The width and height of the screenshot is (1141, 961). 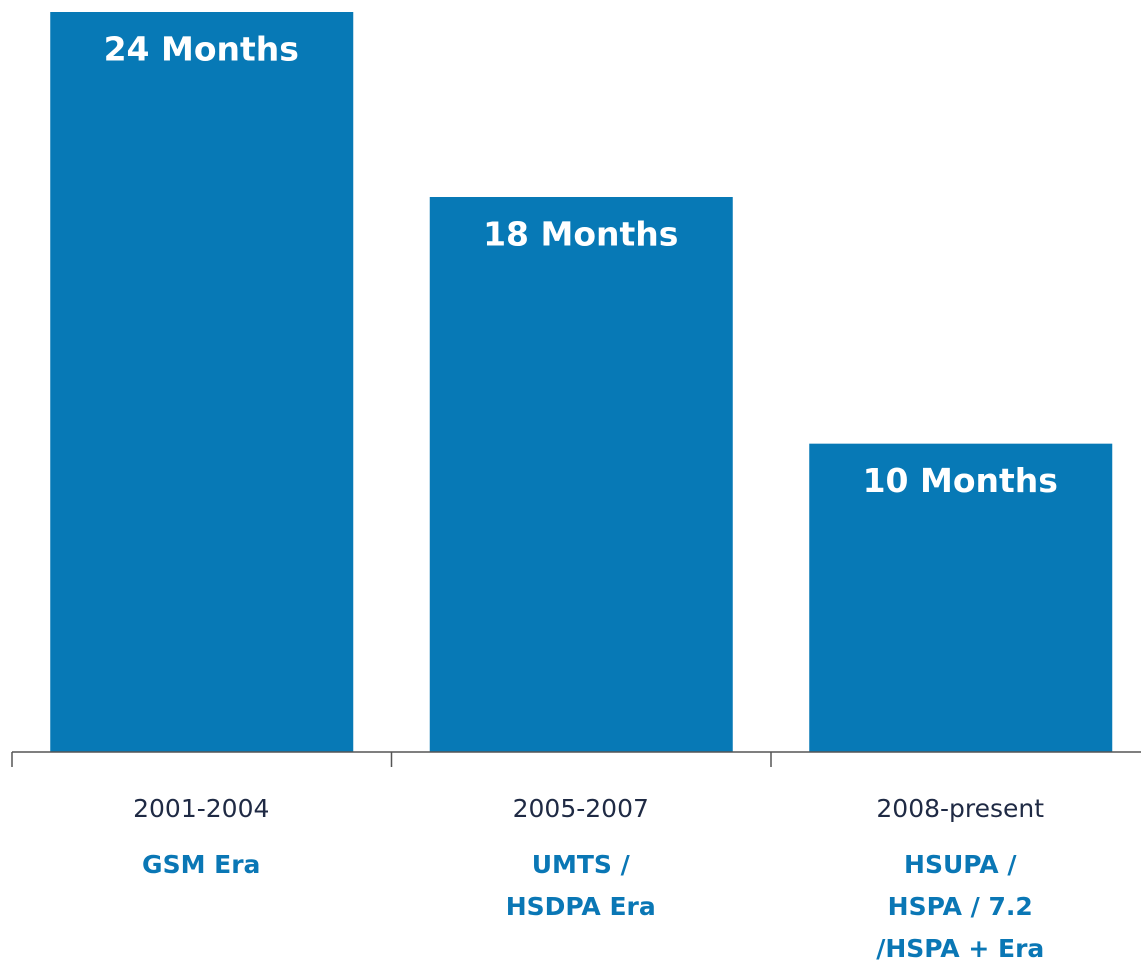 What do you see at coordinates (960, 947) in the screenshot?
I see `era-label: /HSPA + Era` at bounding box center [960, 947].